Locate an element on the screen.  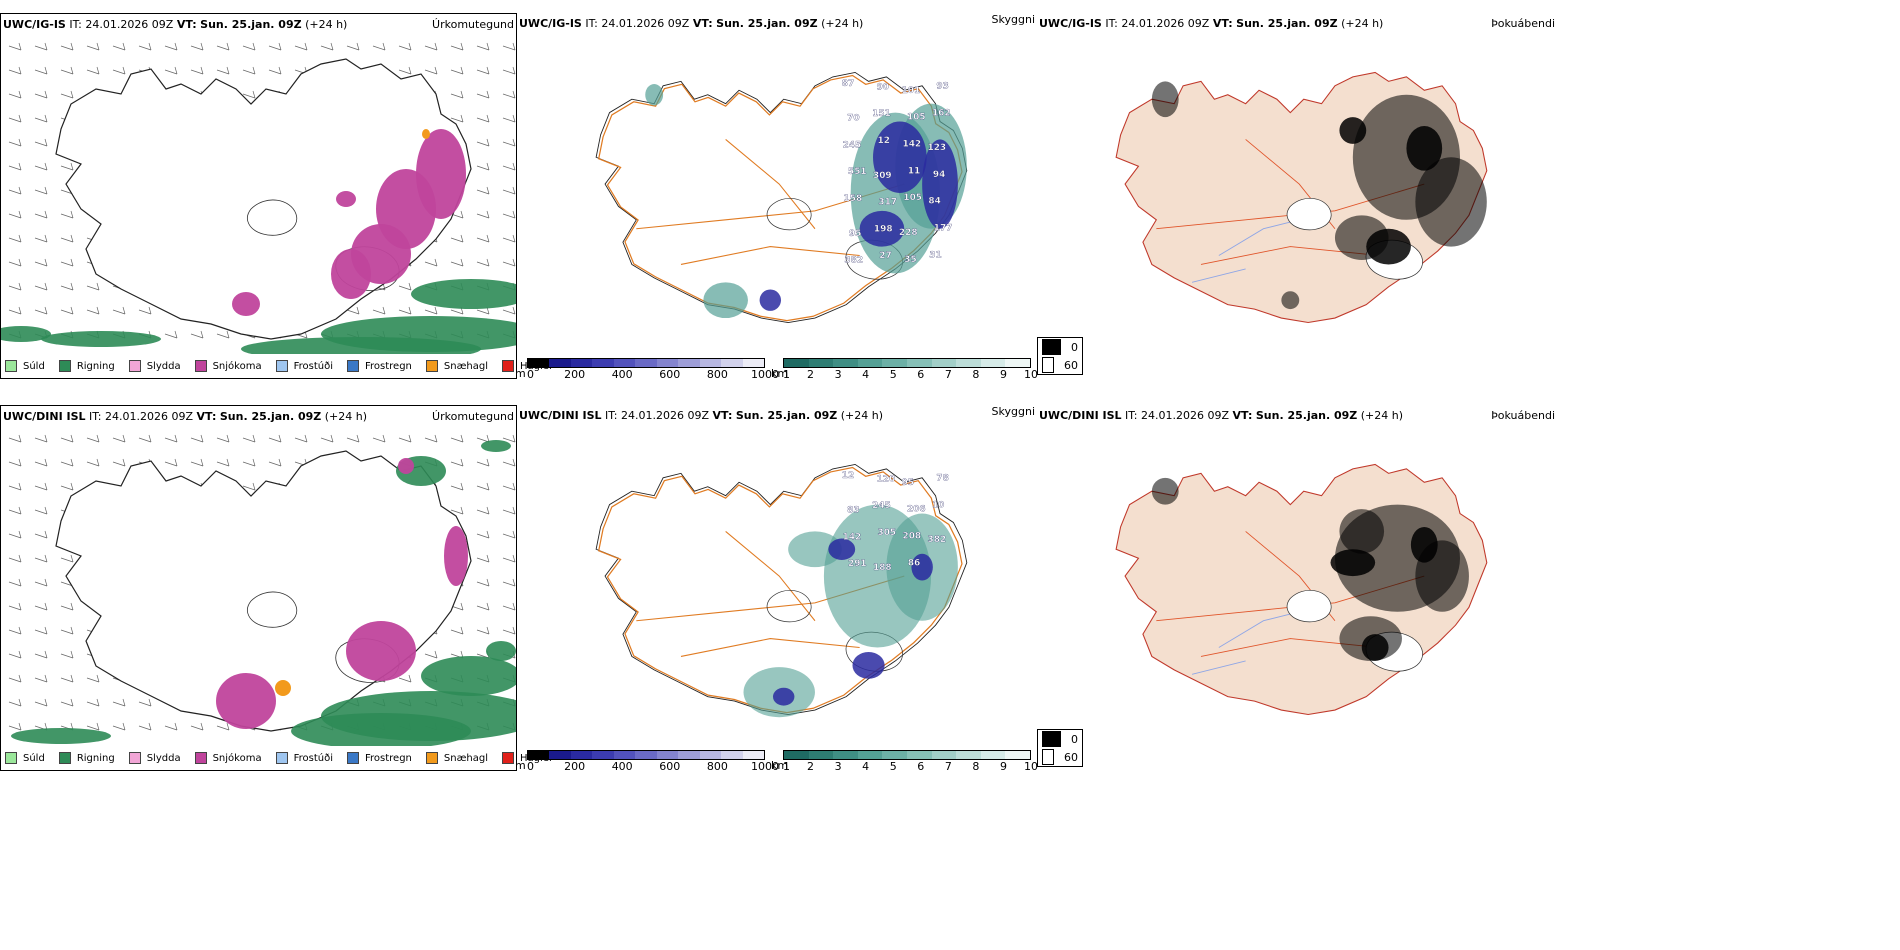
cloud-base-label: 291 is located at coordinates (857, 564).